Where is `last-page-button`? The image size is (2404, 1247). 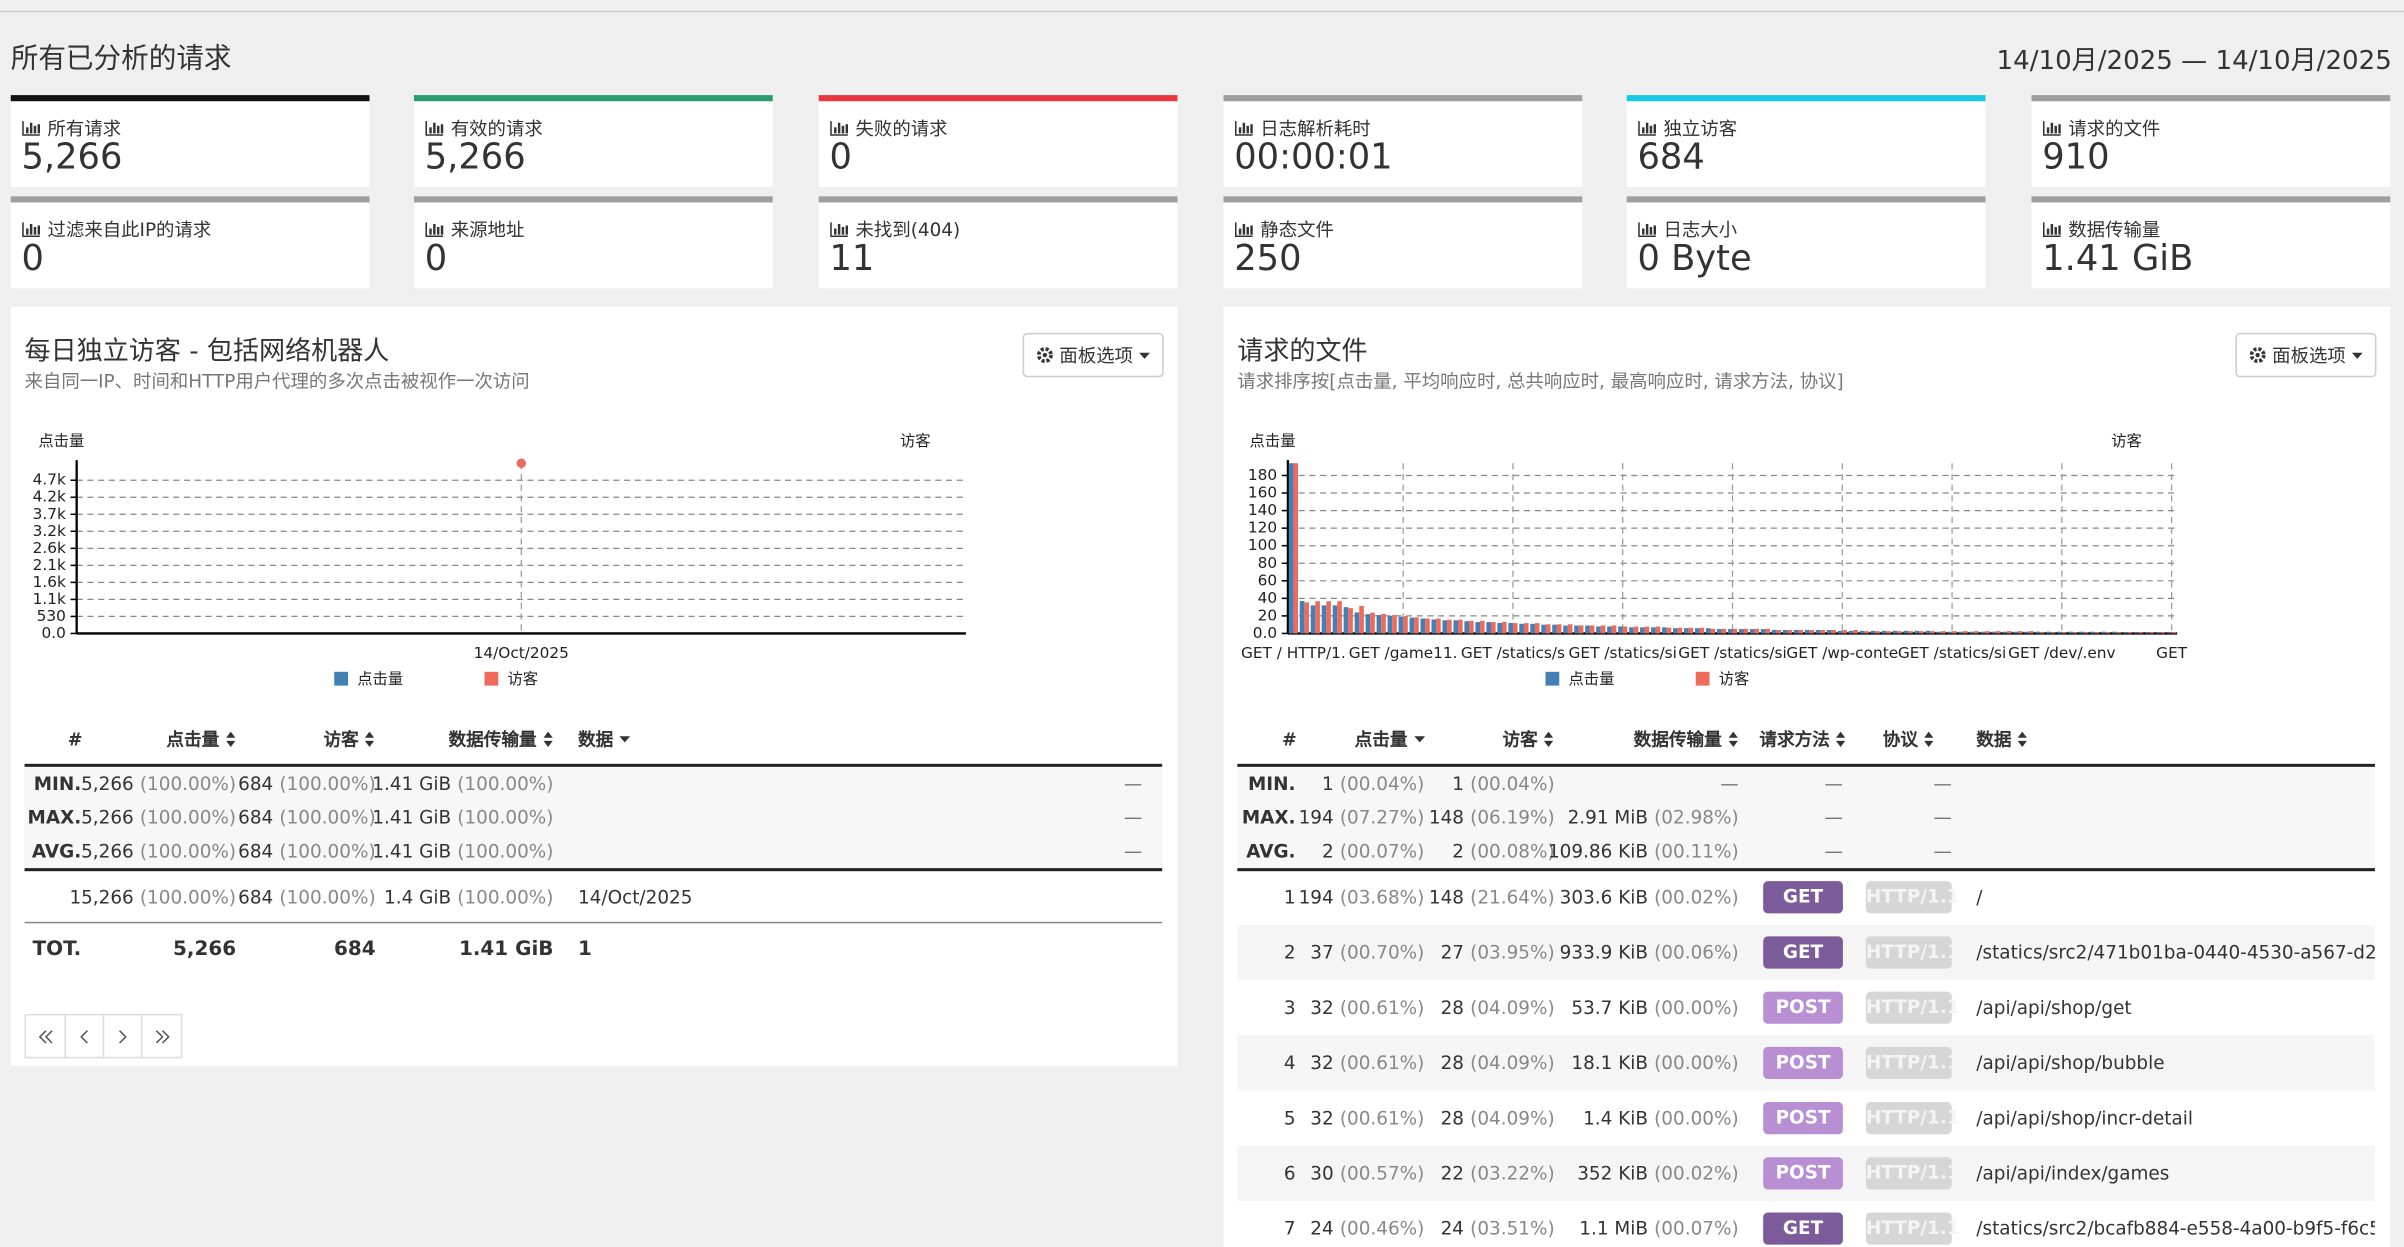
last-page-button is located at coordinates (162, 1036).